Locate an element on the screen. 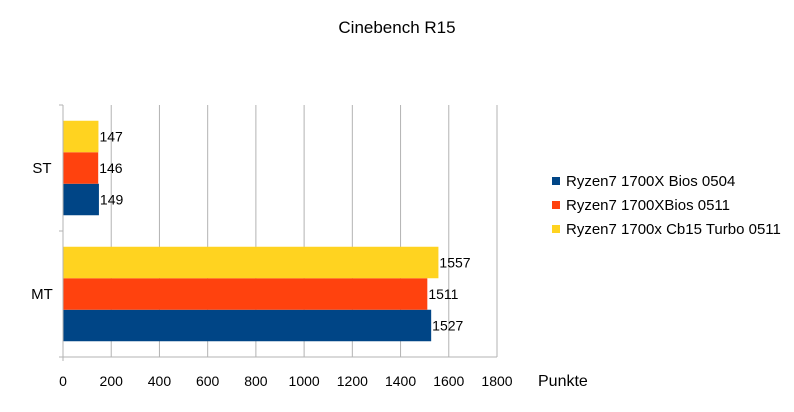  x-tick-label: 1400 is located at coordinates (400, 381).